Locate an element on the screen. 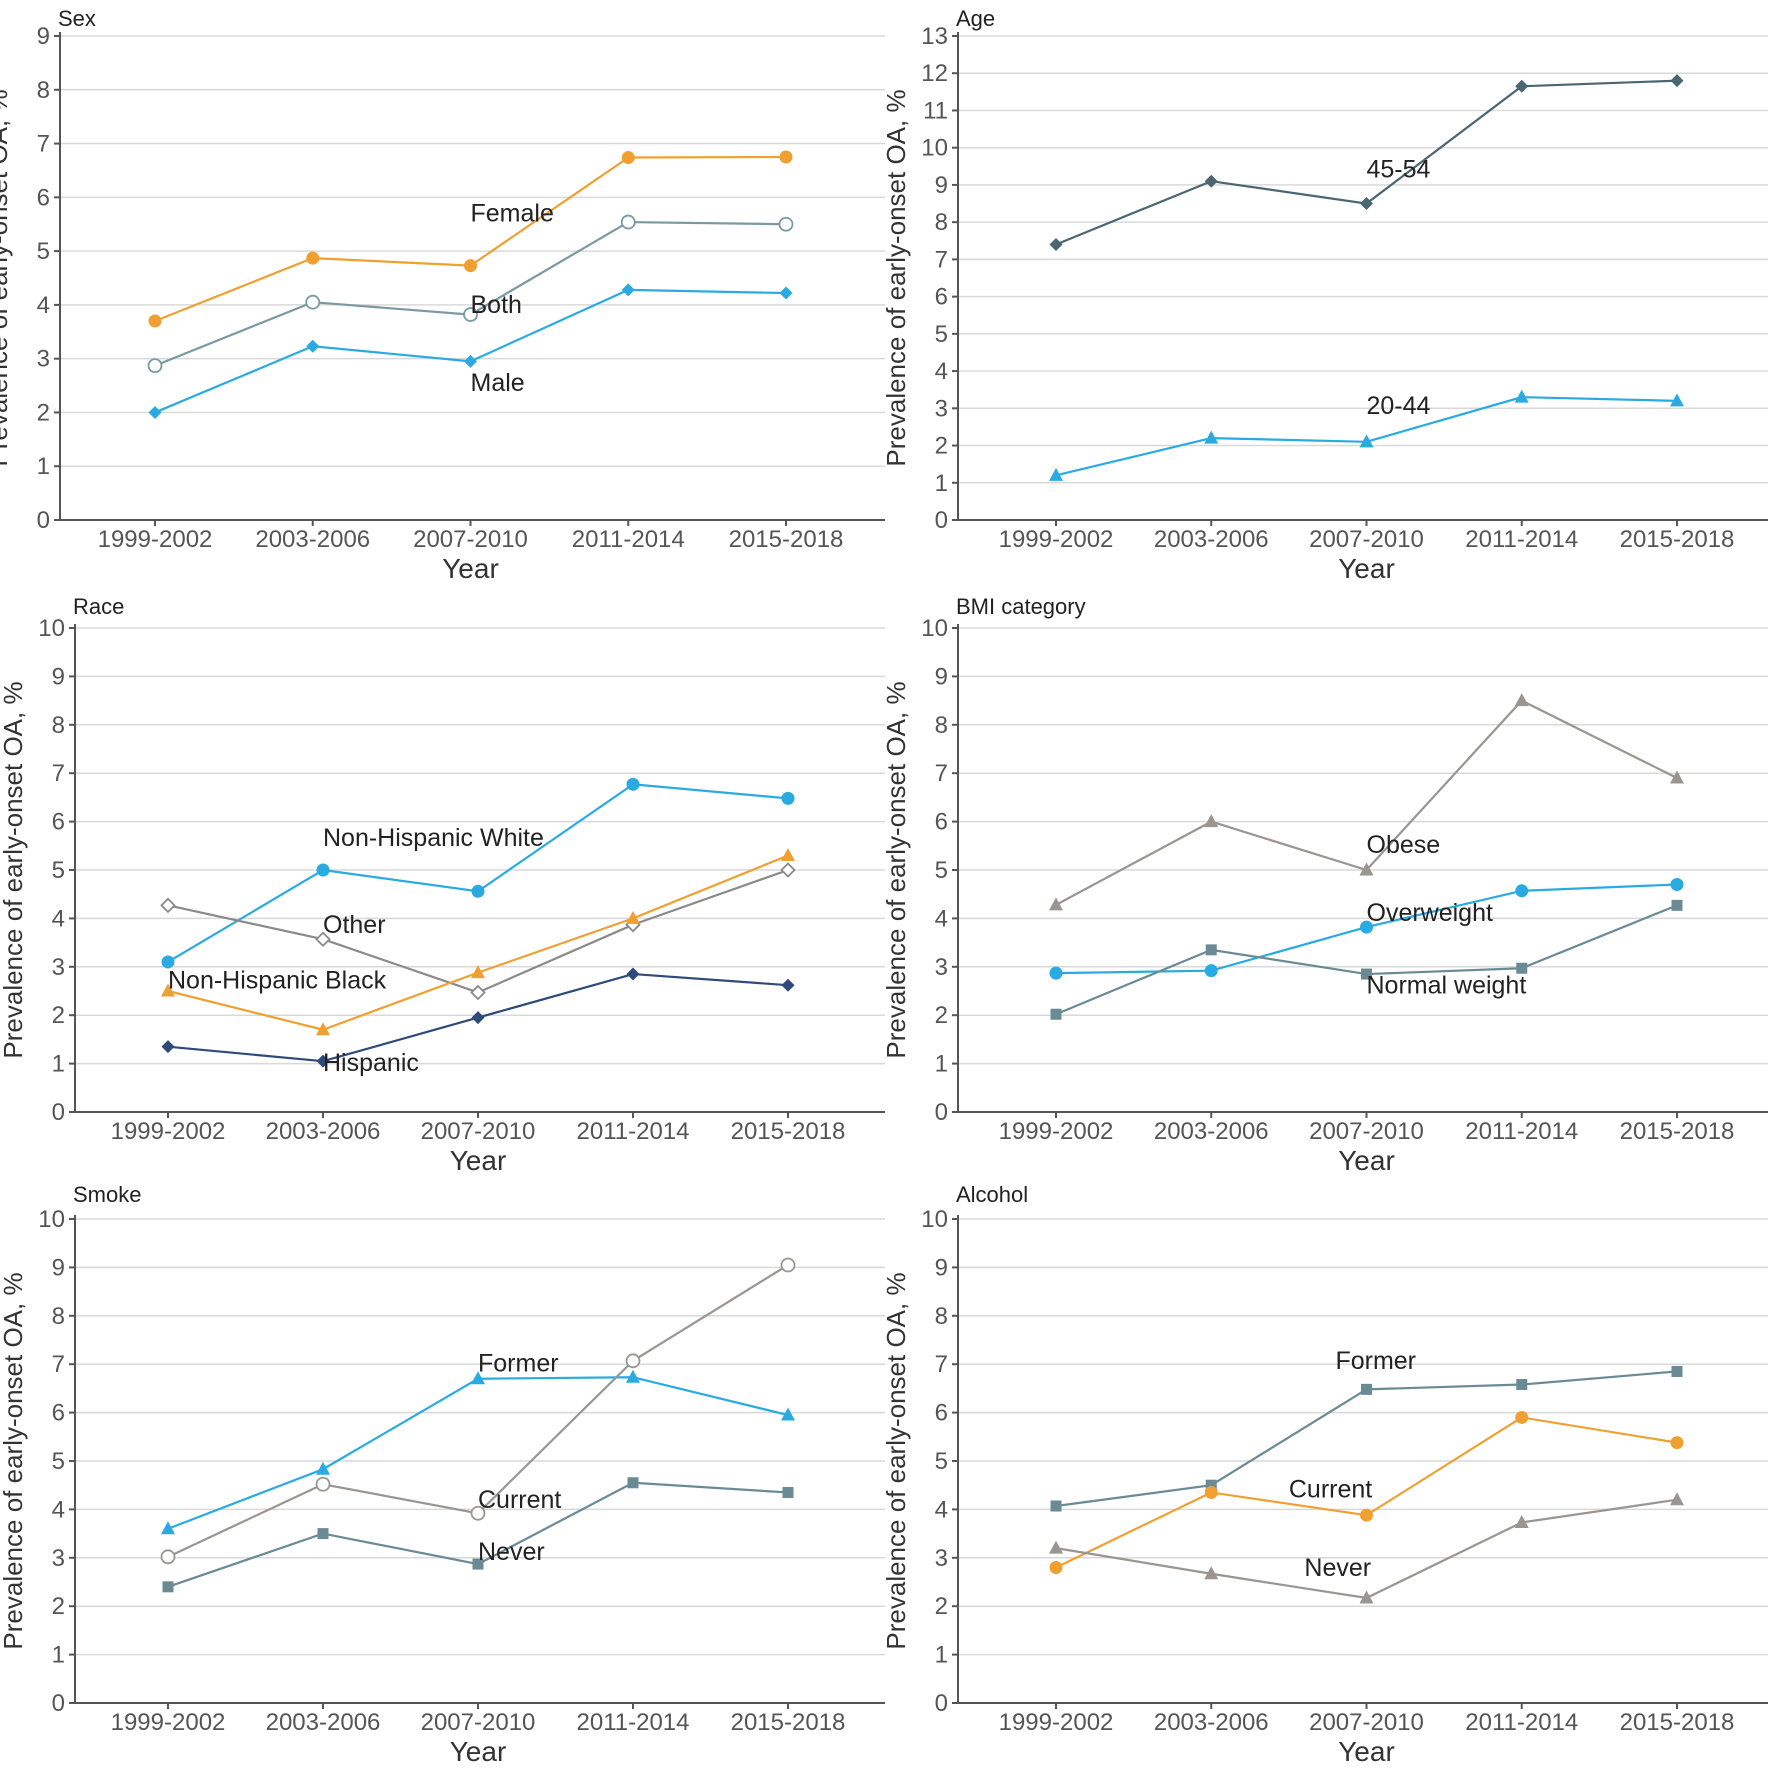 The image size is (1770, 1770). x-tick-label: 2015-2018 is located at coordinates (788, 1131).